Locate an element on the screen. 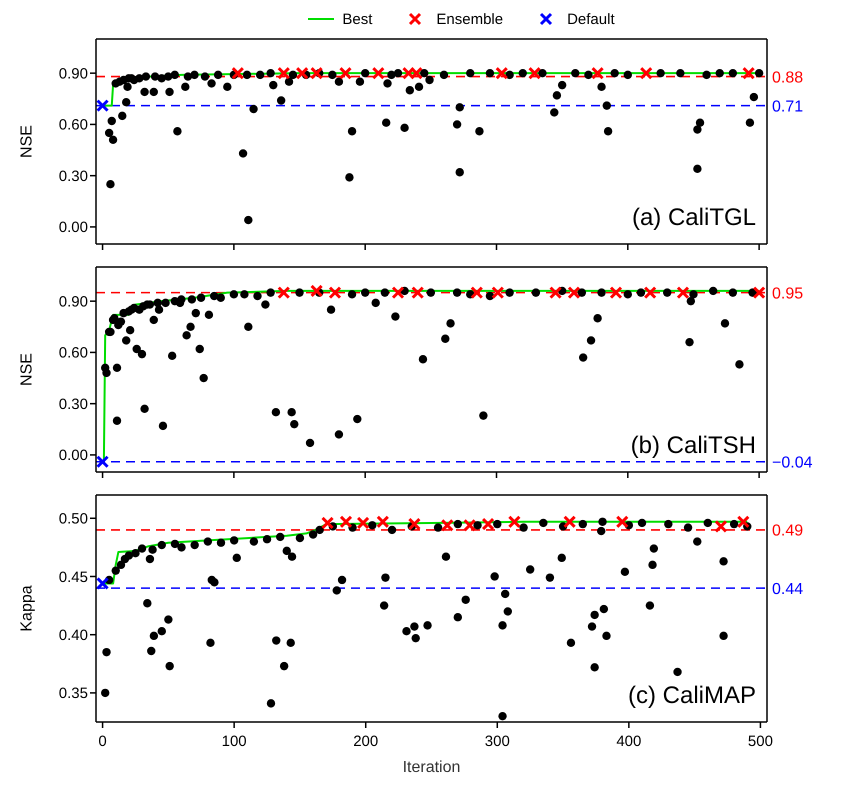 The height and width of the screenshot is (808, 845). ref-line-label: 0.49 is located at coordinates (788, 531).